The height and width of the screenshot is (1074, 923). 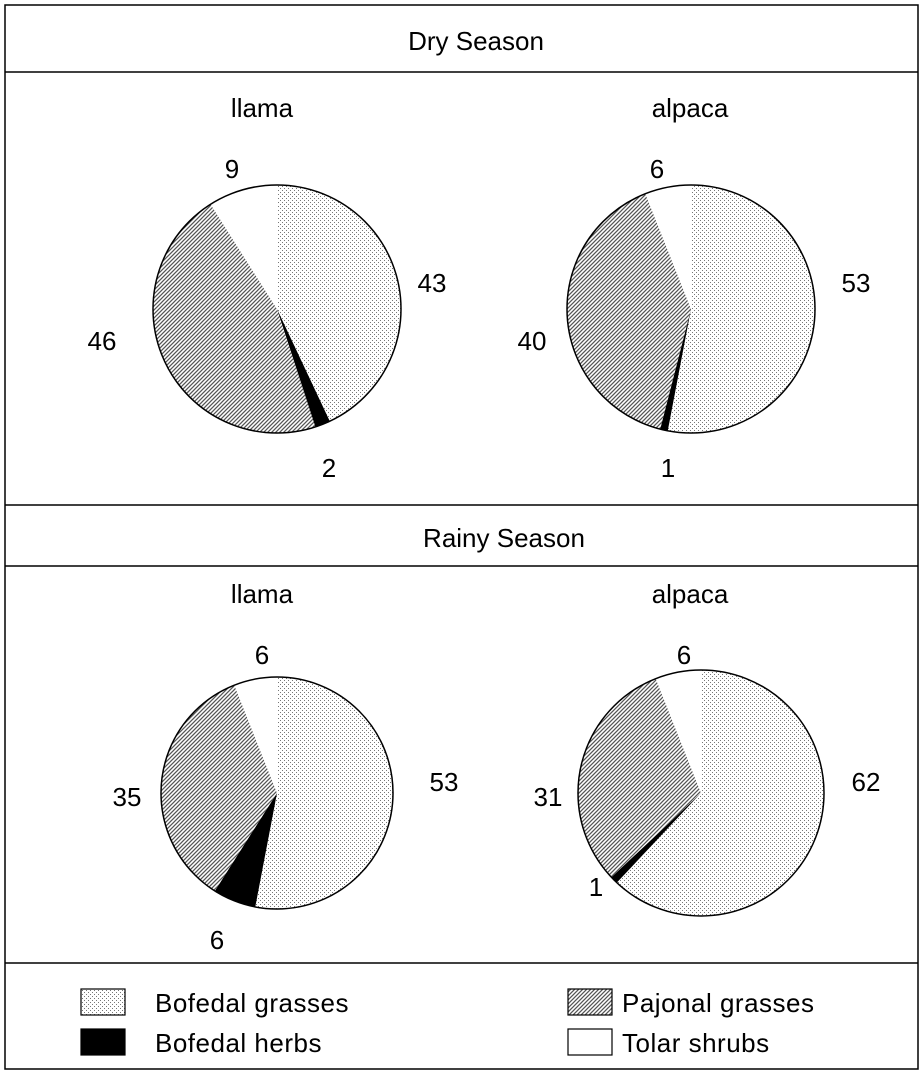 I want to click on dry-llama-value-tolar-shrubs: 9, so click(x=232, y=169).